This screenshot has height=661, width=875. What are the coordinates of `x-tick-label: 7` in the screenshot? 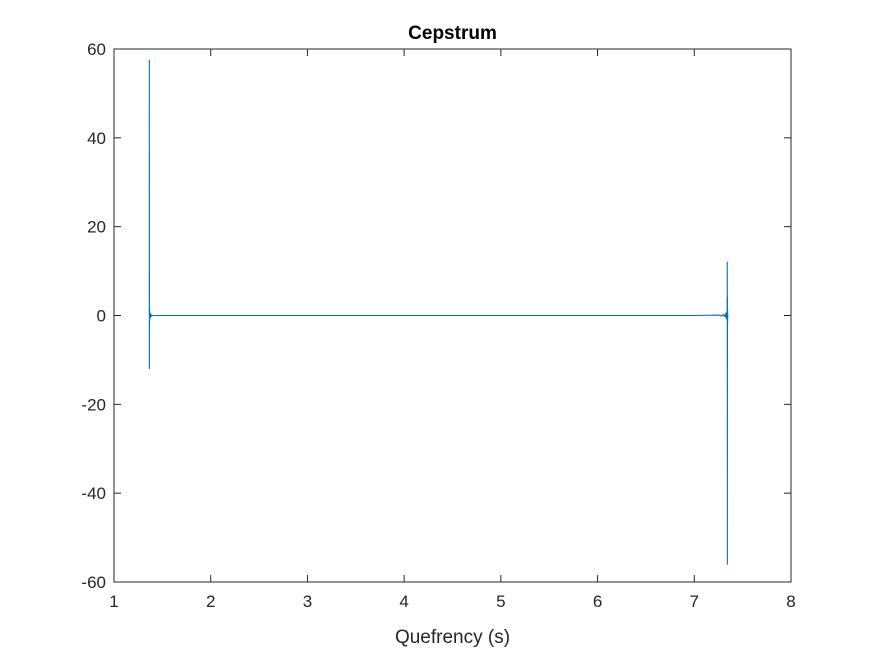 It's located at (694, 601).